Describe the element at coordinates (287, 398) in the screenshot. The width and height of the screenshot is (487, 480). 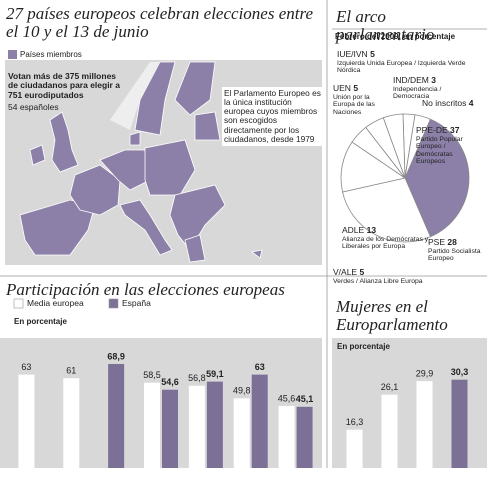
I see `value-label: 45,6` at that location.